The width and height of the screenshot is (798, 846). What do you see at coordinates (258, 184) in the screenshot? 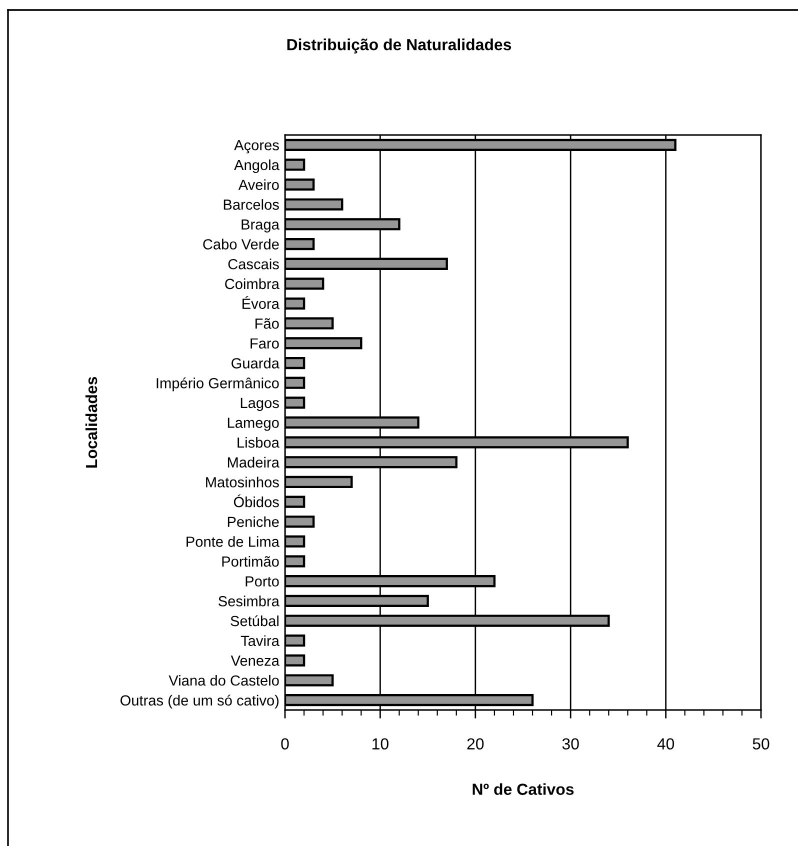
I see `y-tick-label: Aveiro` at bounding box center [258, 184].